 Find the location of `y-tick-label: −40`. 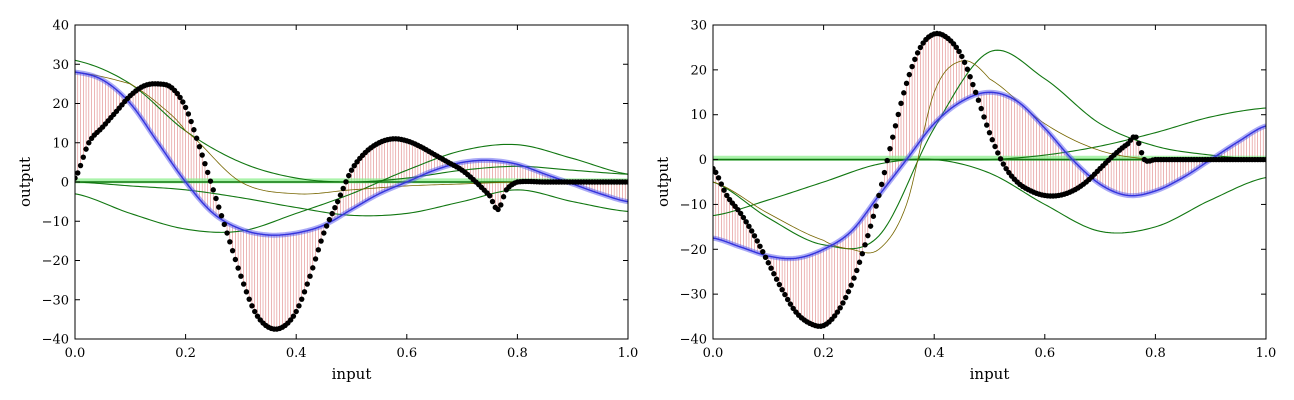

y-tick-label: −40 is located at coordinates (693, 340).